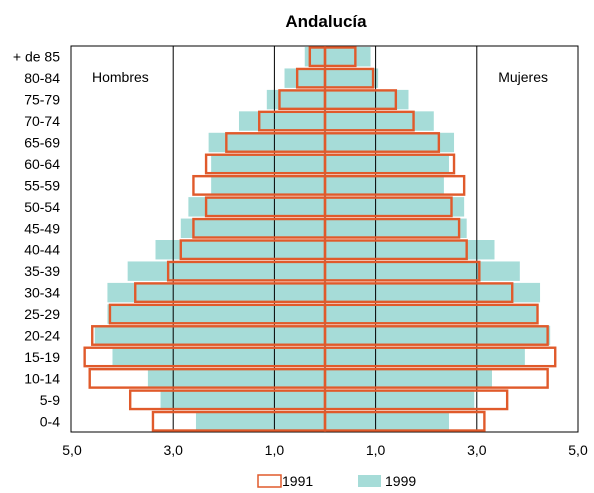 The image size is (594, 493). I want to click on right-group-label: Mujeres, so click(523, 77).